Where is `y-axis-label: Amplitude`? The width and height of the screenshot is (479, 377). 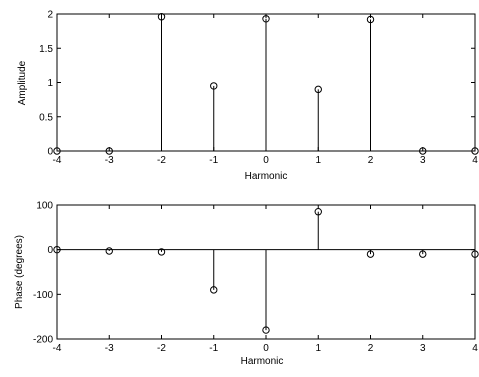 y-axis-label: Amplitude is located at coordinates (22, 82).